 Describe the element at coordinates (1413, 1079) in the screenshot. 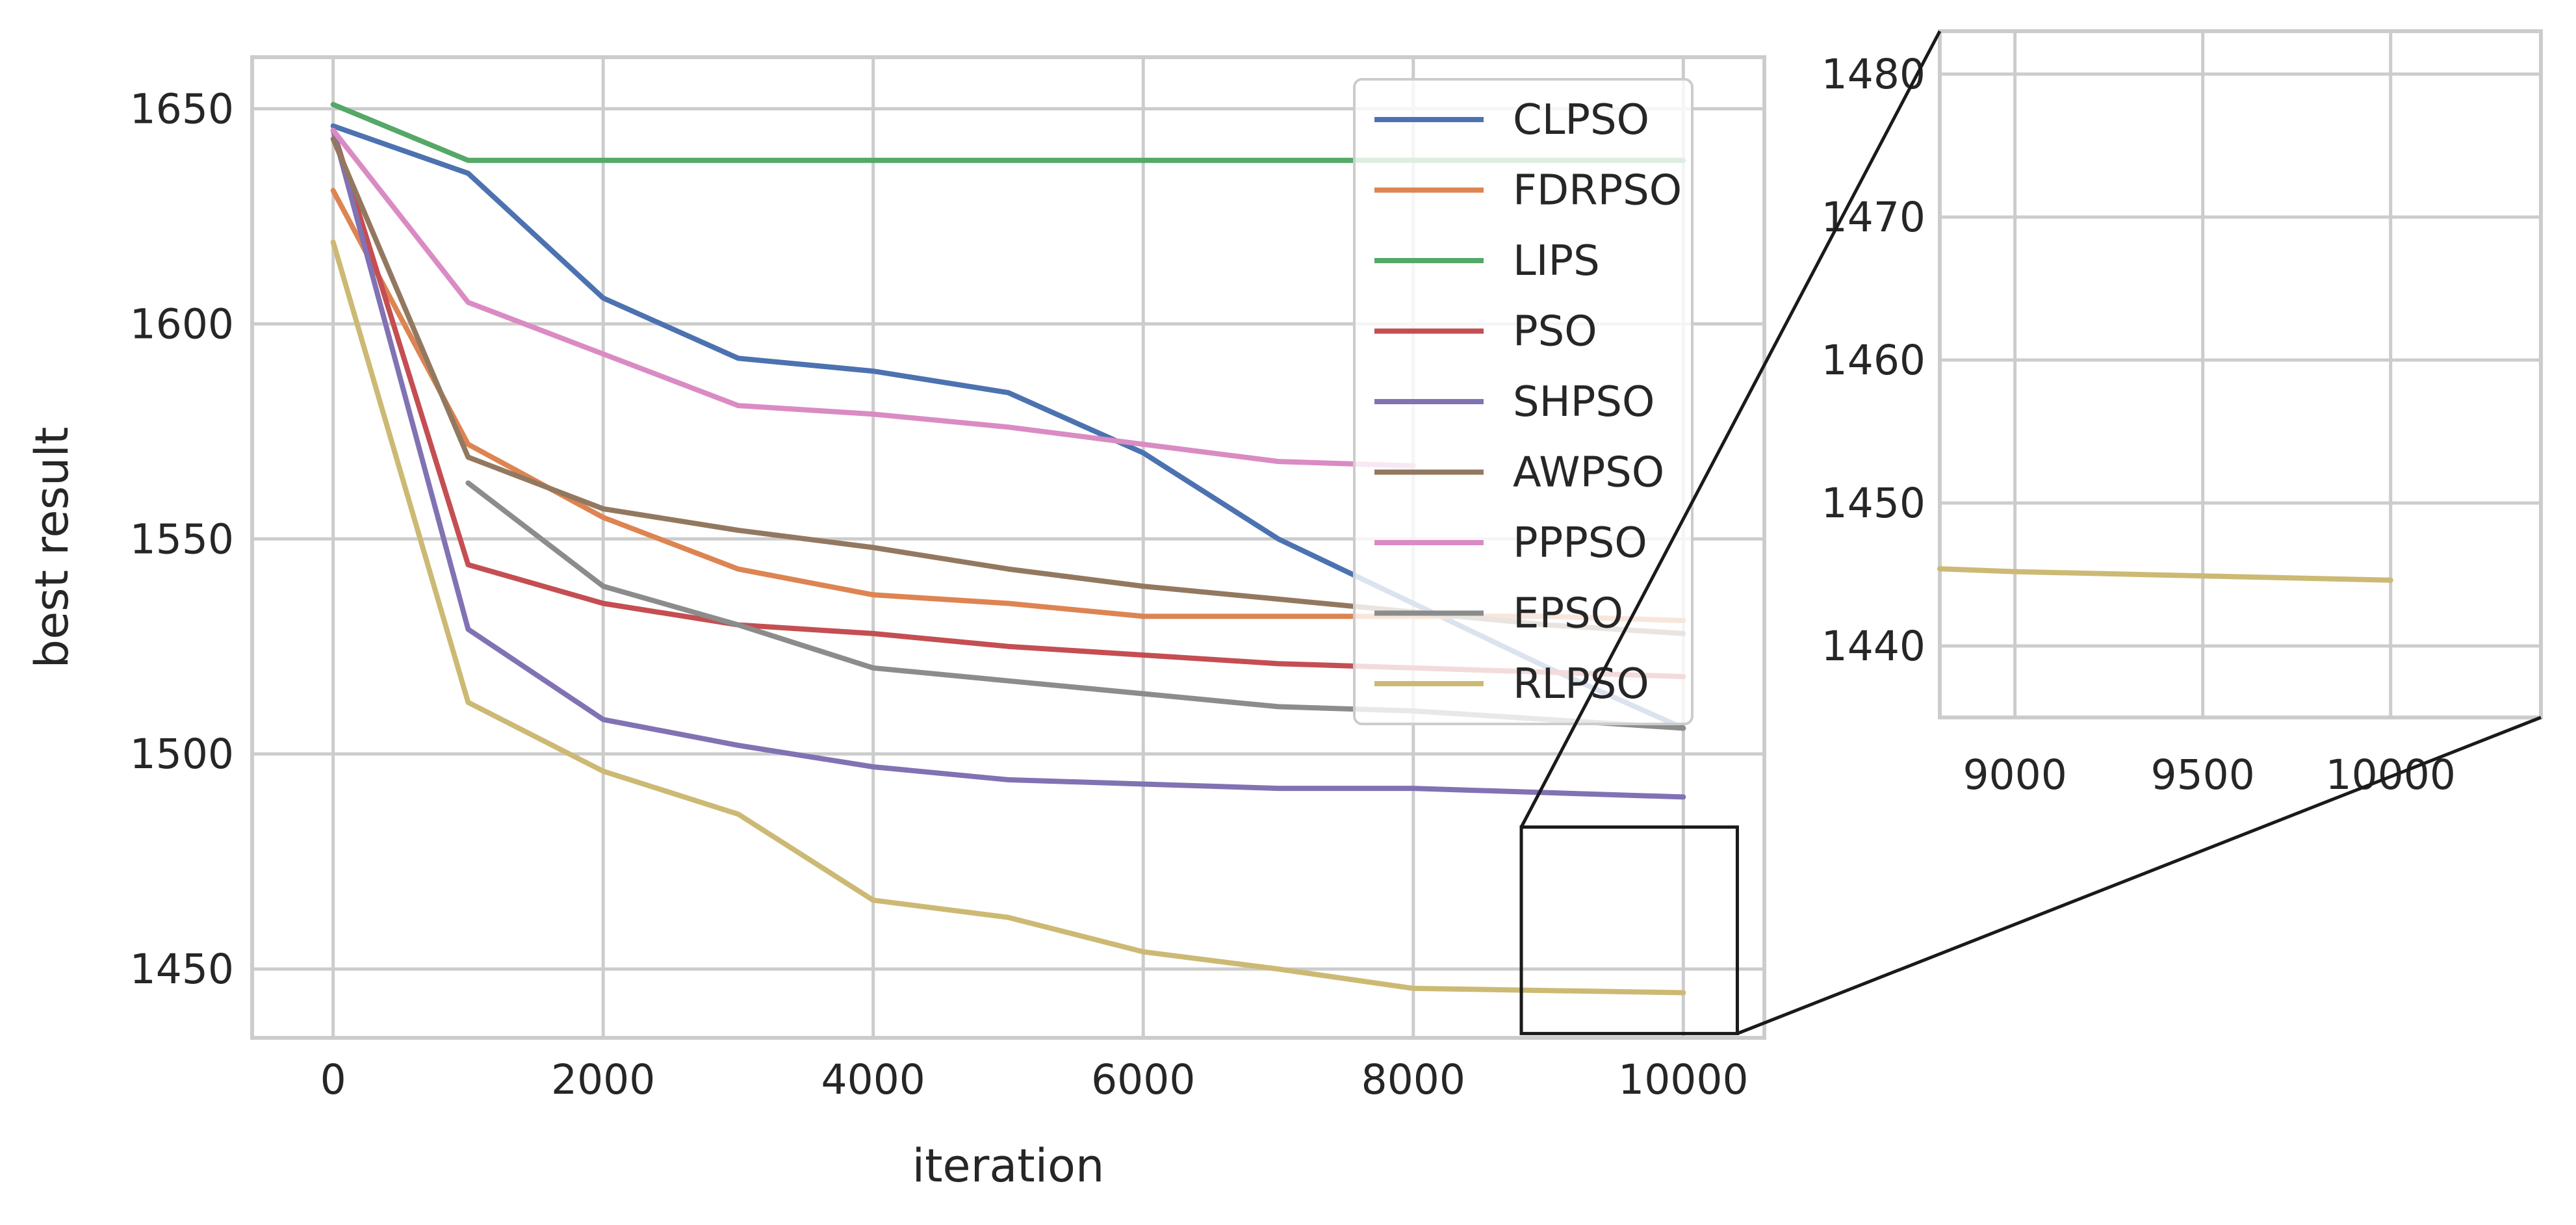

I see `x-tick-label: 8000` at that location.